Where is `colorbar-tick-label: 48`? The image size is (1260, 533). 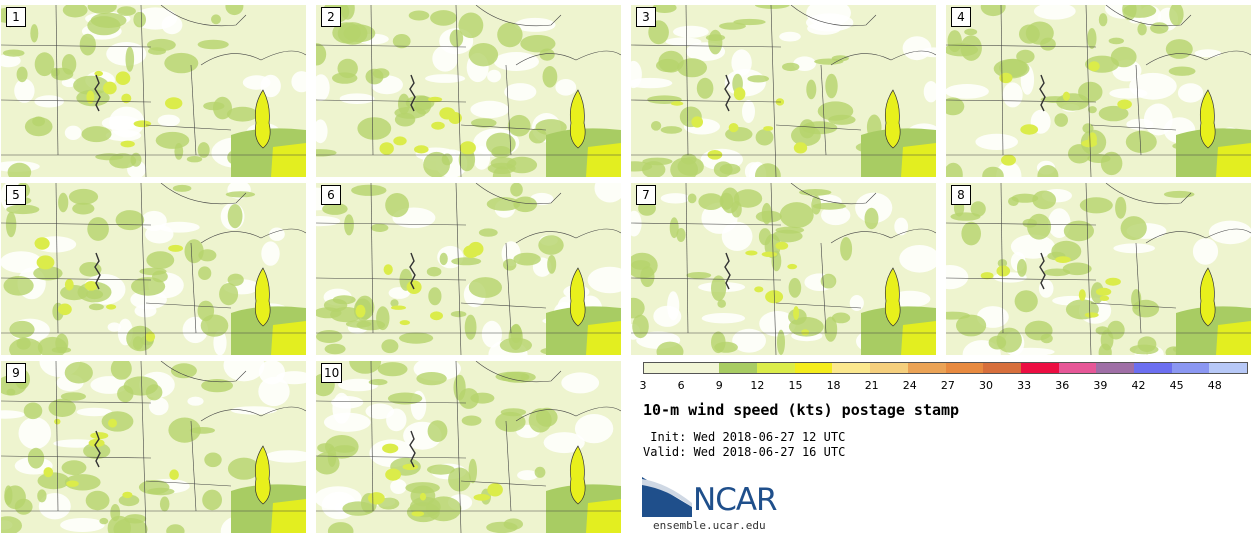 colorbar-tick-label: 48 is located at coordinates (1214, 385).